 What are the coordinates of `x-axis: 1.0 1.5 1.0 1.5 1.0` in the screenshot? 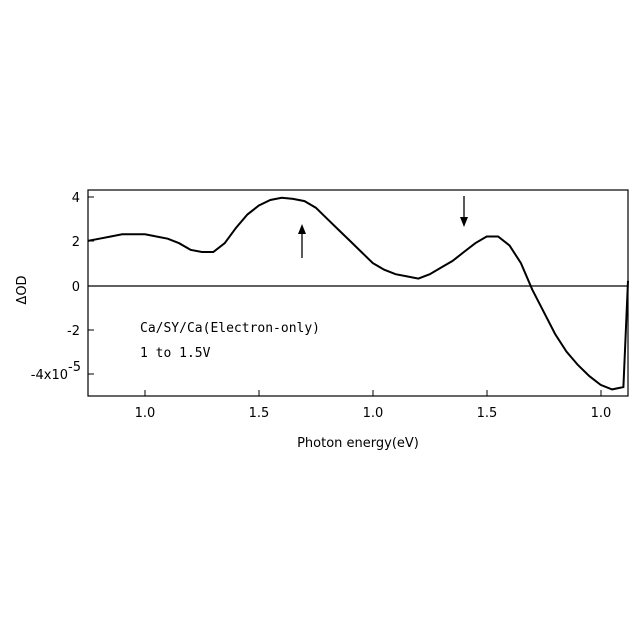 It's located at (373, 405).